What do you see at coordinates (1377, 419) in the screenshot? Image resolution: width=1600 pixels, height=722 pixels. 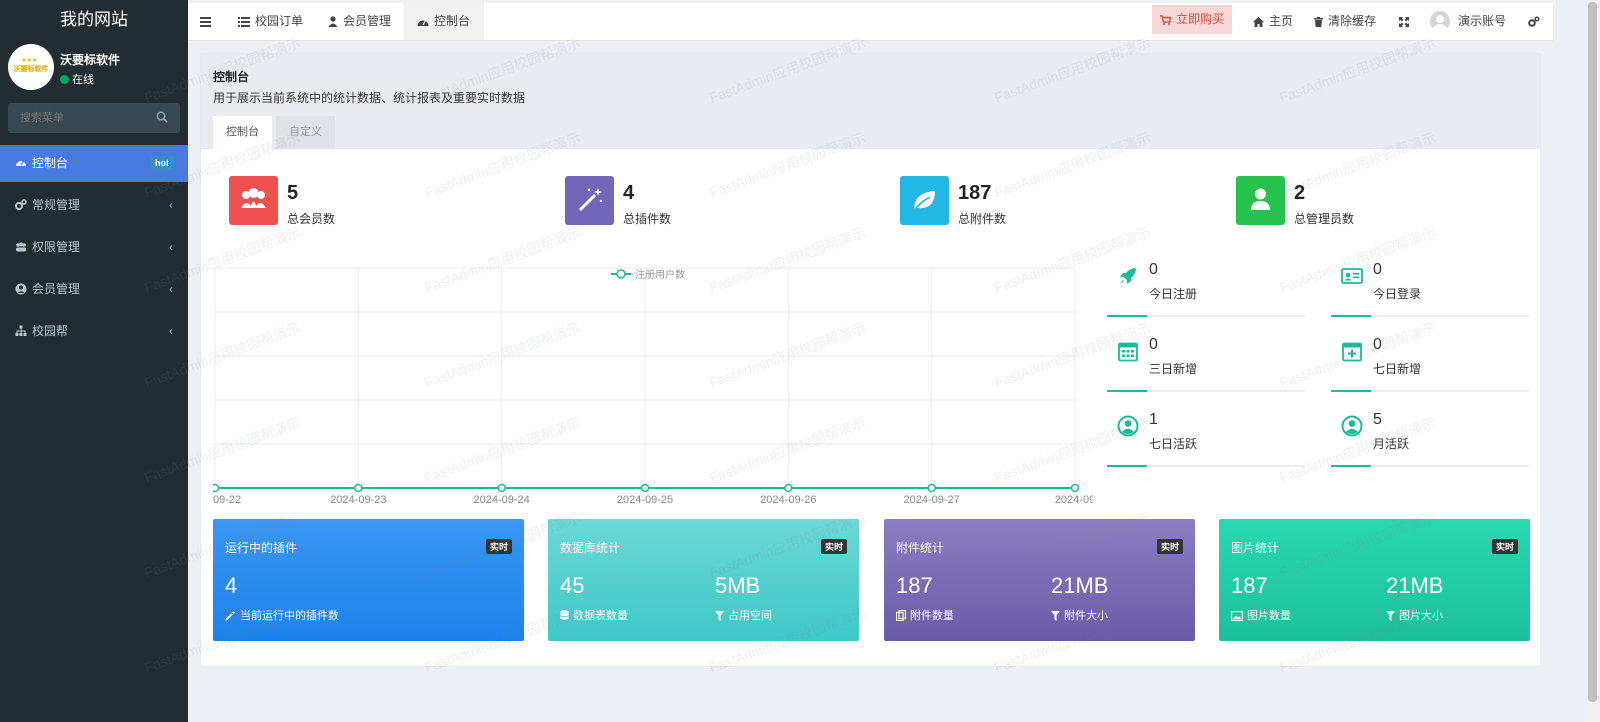 I see `mini-stat-value: 5` at bounding box center [1377, 419].